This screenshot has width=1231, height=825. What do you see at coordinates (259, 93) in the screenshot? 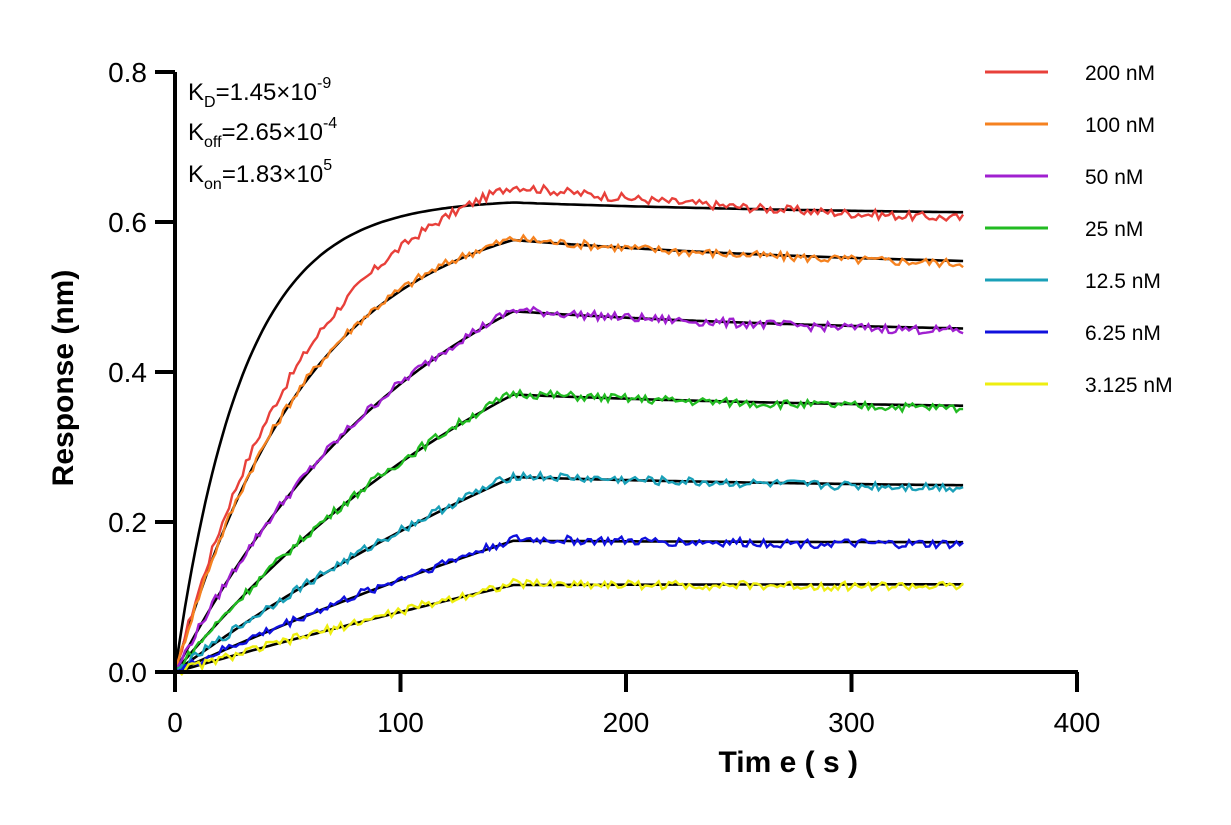
I see `kd-annotation: KD=1.45×10-9` at bounding box center [259, 93].